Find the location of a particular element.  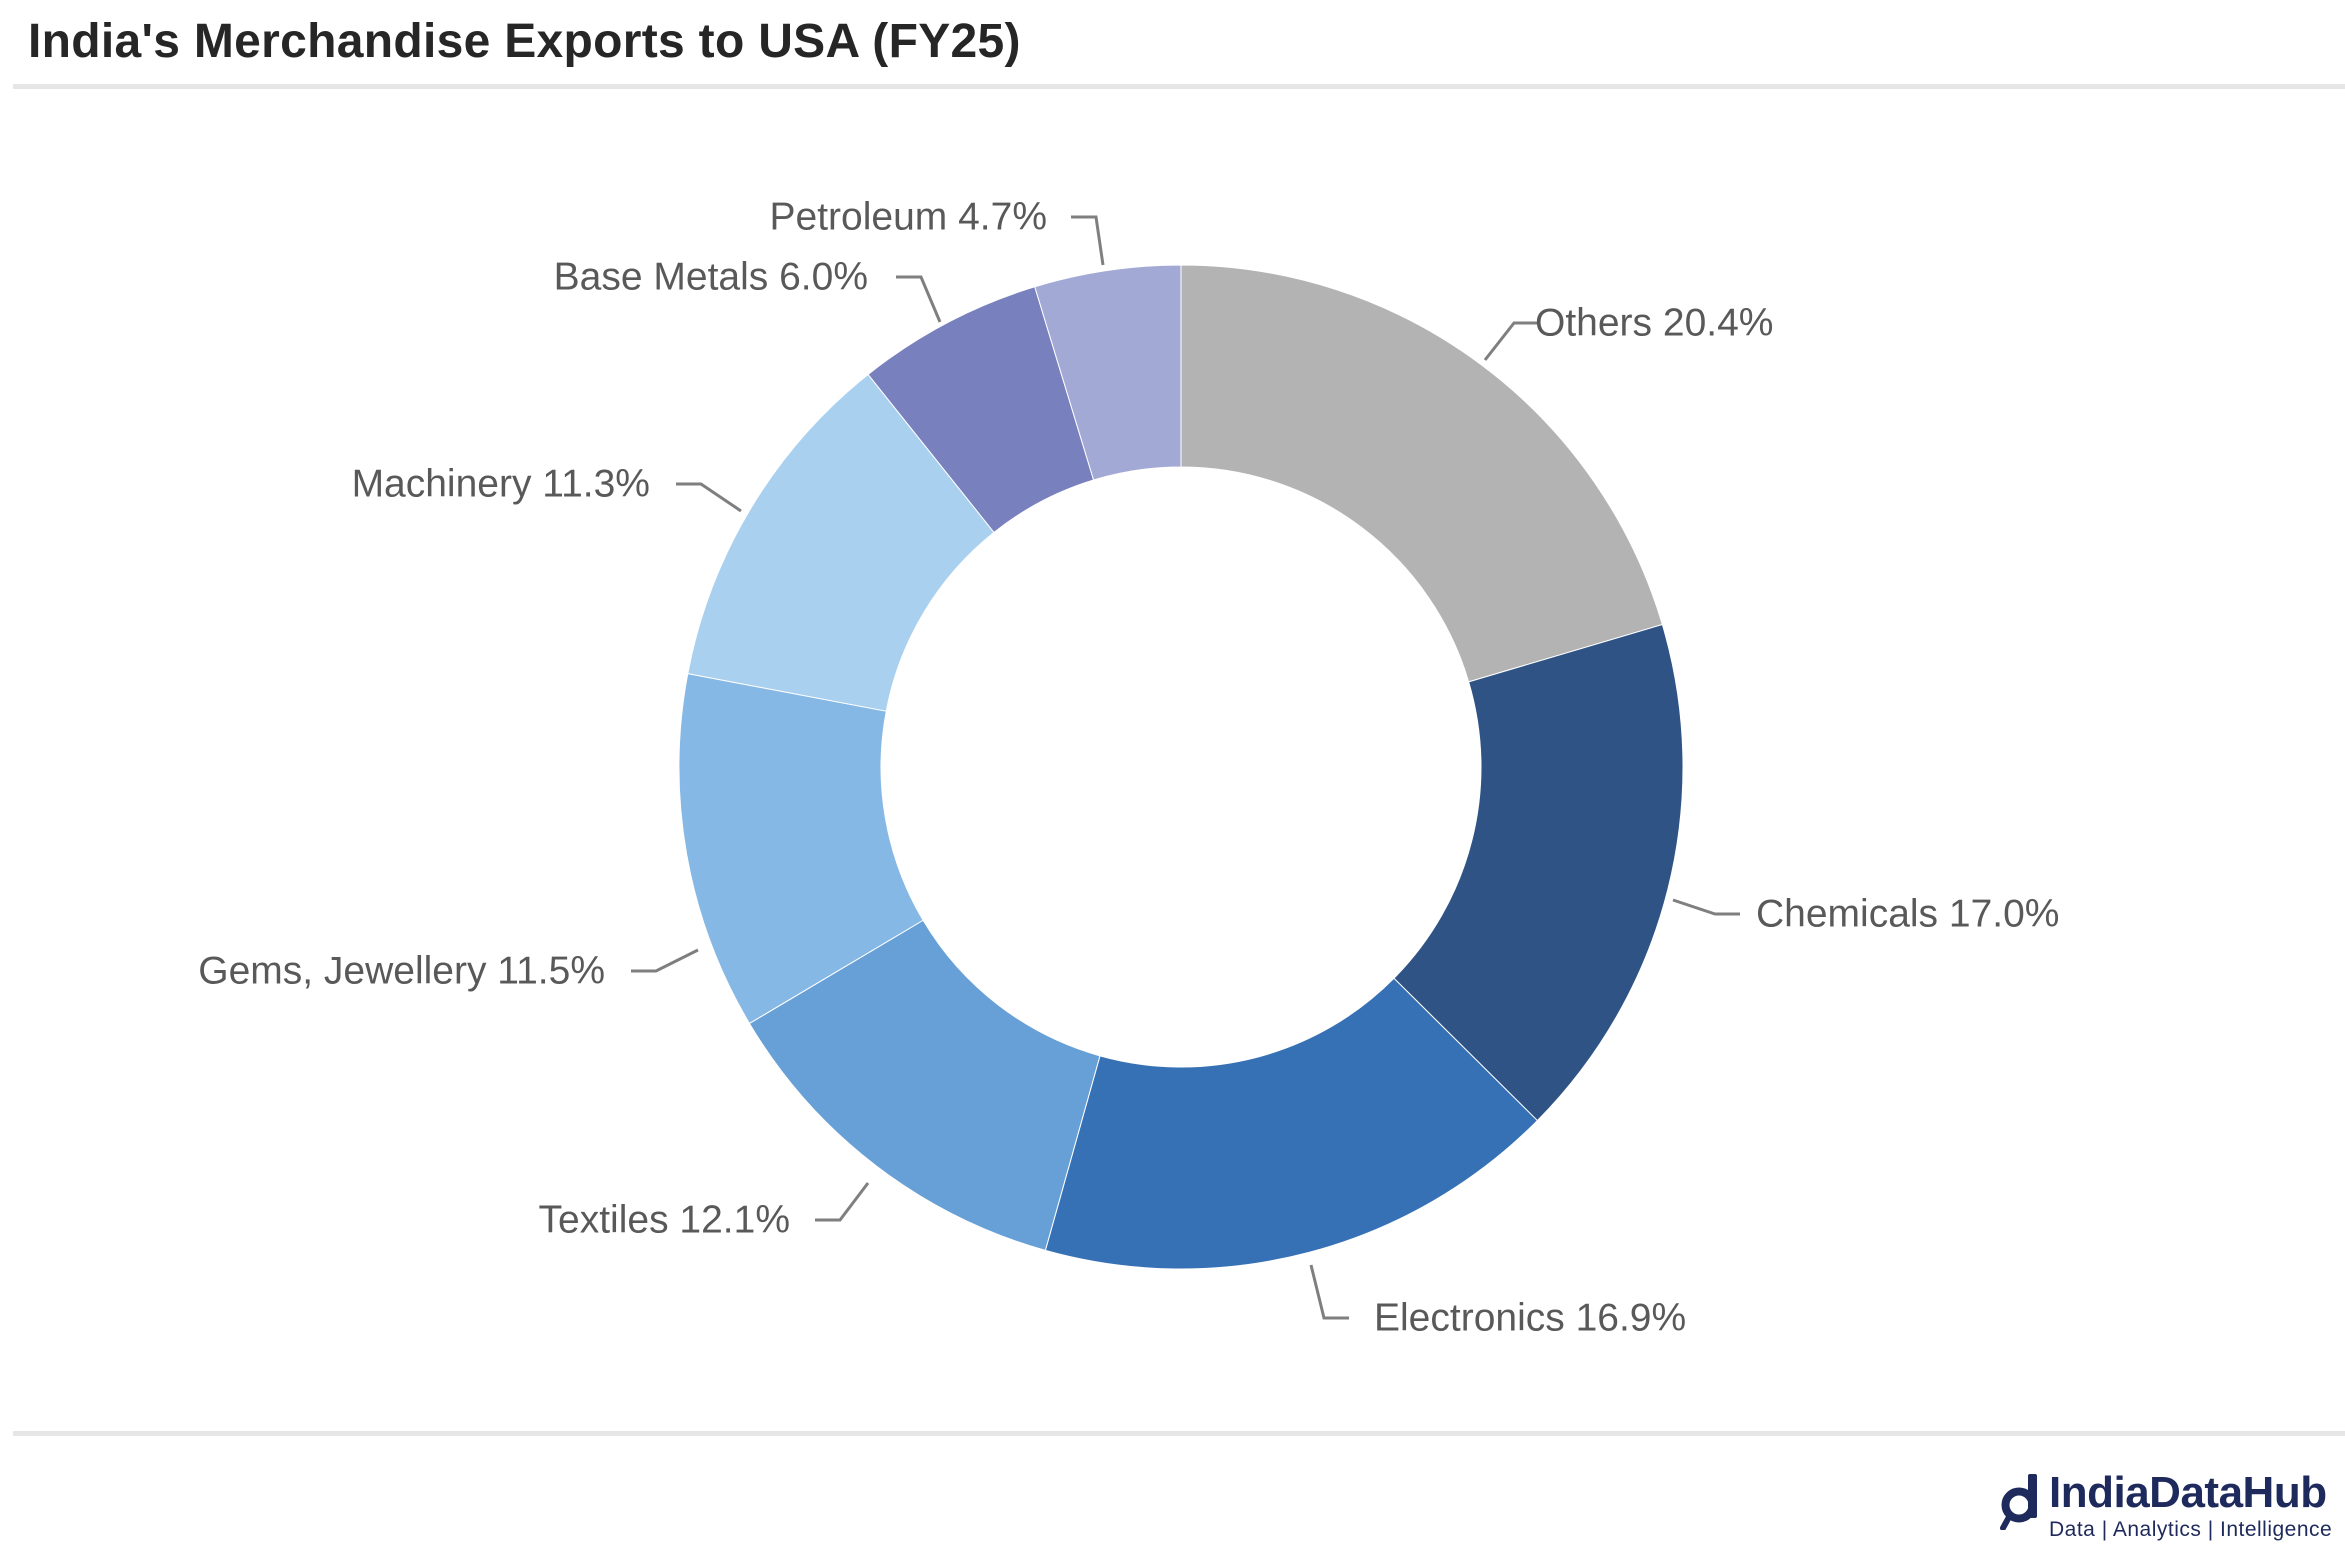

leader-line-textiles is located at coordinates (842, 1202).